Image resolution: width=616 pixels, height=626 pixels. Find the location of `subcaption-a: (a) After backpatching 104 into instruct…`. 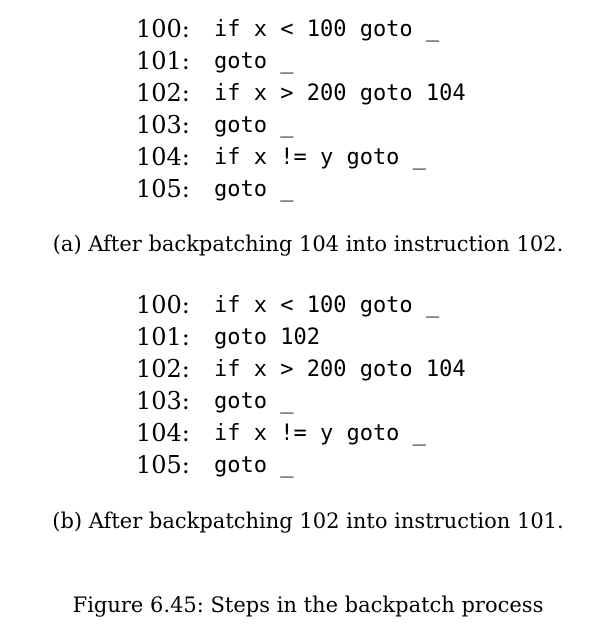

subcaption-a: (a) After backpatching 104 into instruct… is located at coordinates (308, 244).